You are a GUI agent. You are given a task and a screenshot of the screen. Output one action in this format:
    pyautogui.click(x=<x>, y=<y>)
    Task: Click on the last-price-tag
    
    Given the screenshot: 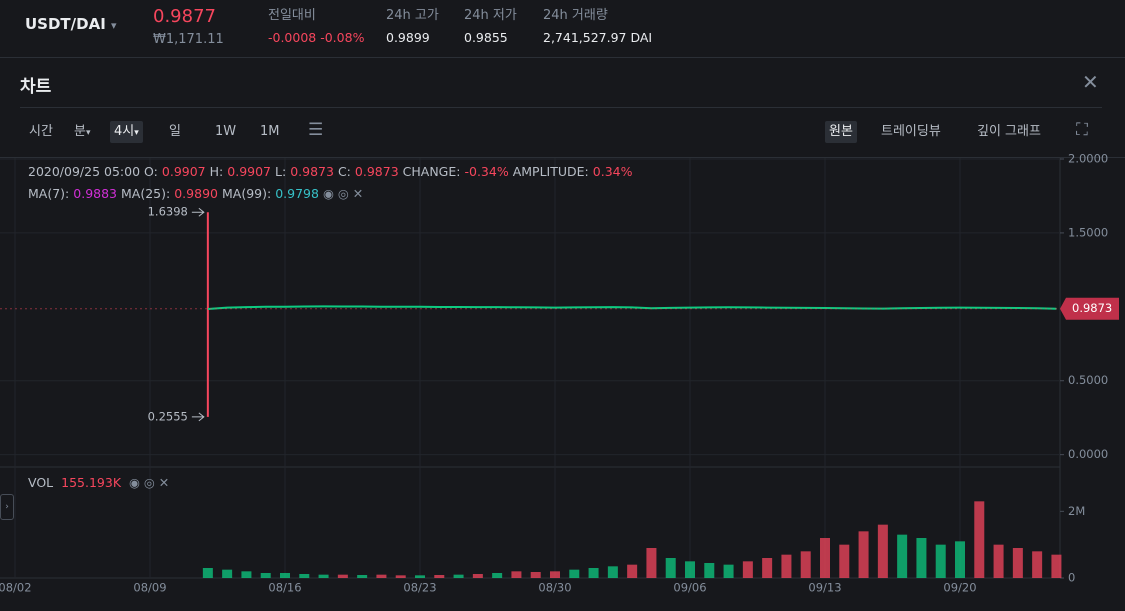 What is the action you would take?
    pyautogui.click(x=1089, y=308)
    